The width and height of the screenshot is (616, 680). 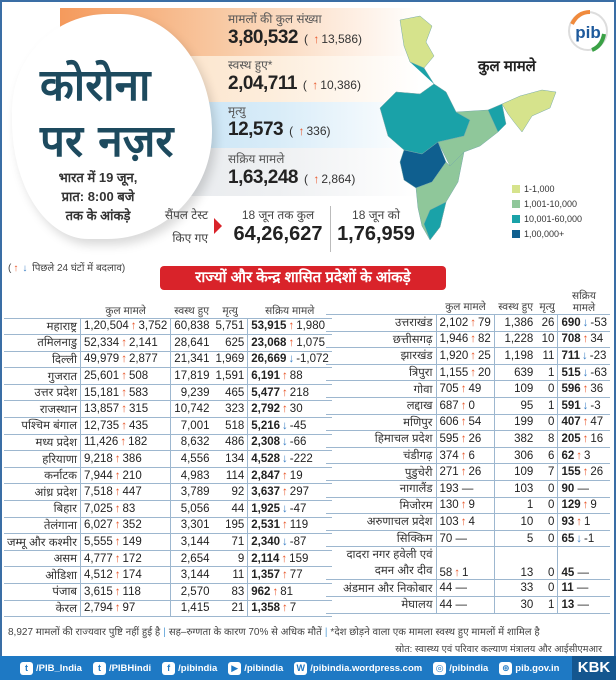 What do you see at coordinates (168, 525) in the screenshot?
I see `table-row: तेलंगाना 6,027 ↑ 352 3,301 195 2,531 ↑ 119` at bounding box center [168, 525].